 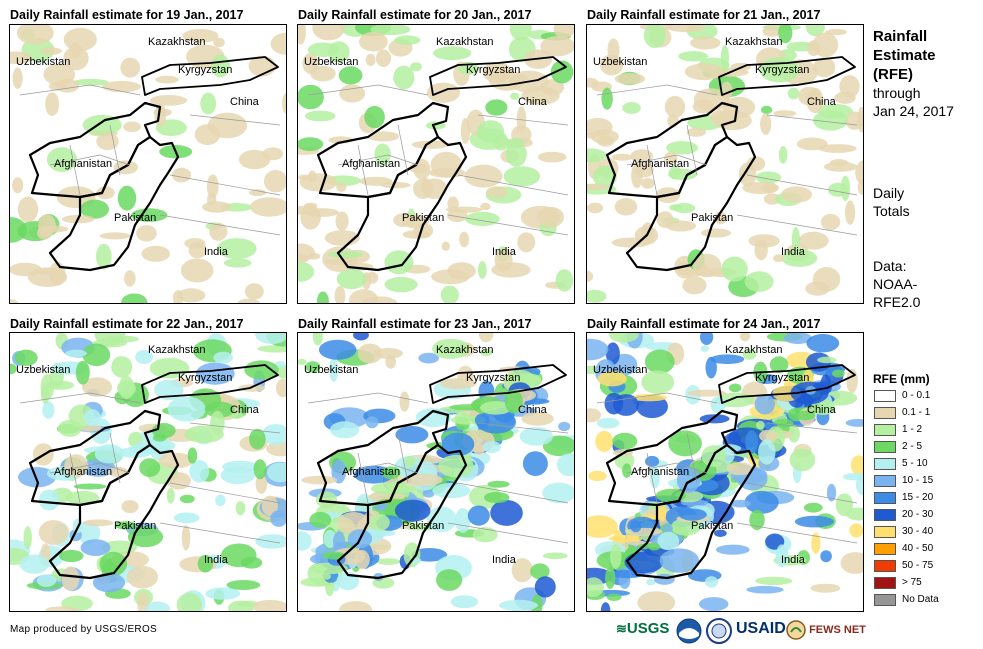 What do you see at coordinates (331, 62) in the screenshot?
I see `country-label-uzbekistan: Uzbekistan` at bounding box center [331, 62].